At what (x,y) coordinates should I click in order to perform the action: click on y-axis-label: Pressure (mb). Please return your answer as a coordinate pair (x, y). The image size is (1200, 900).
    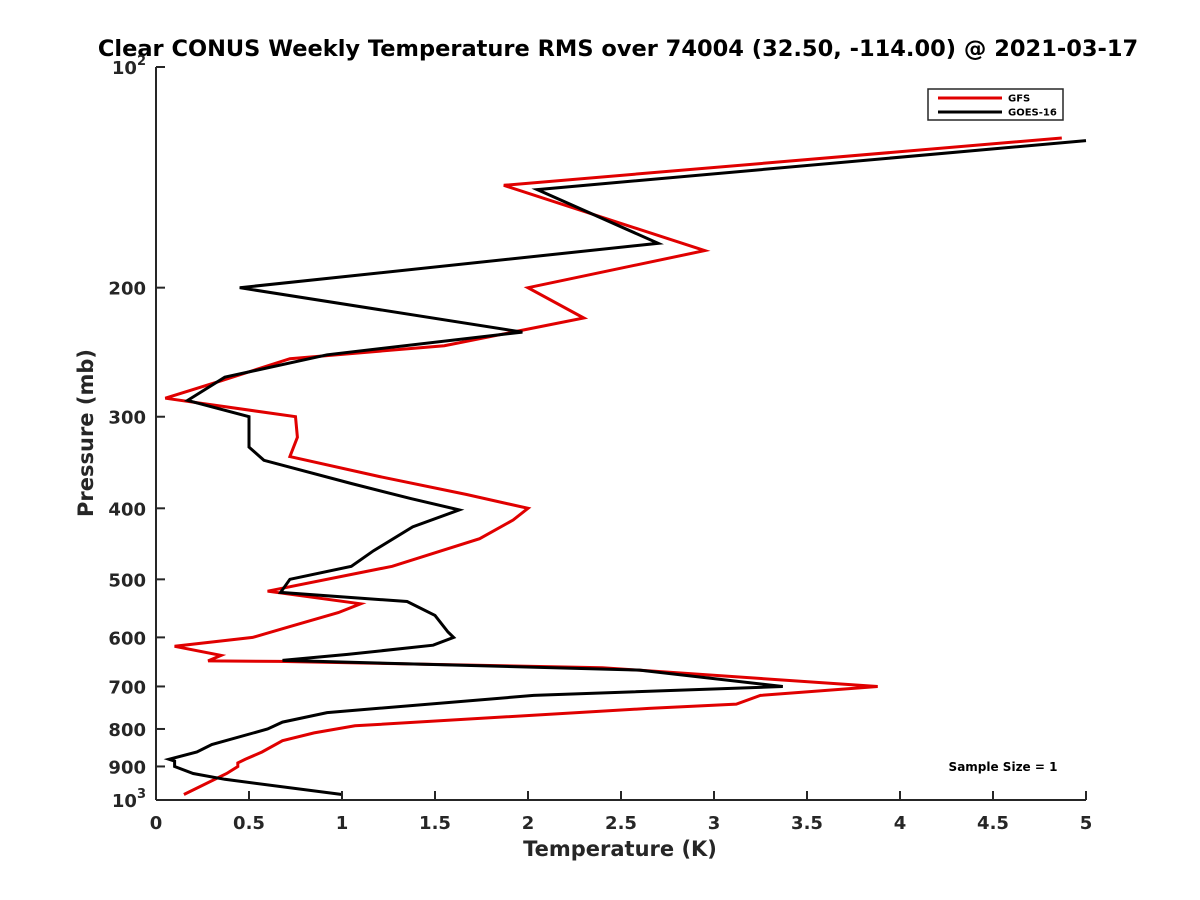
    Looking at the image, I should click on (86, 433).